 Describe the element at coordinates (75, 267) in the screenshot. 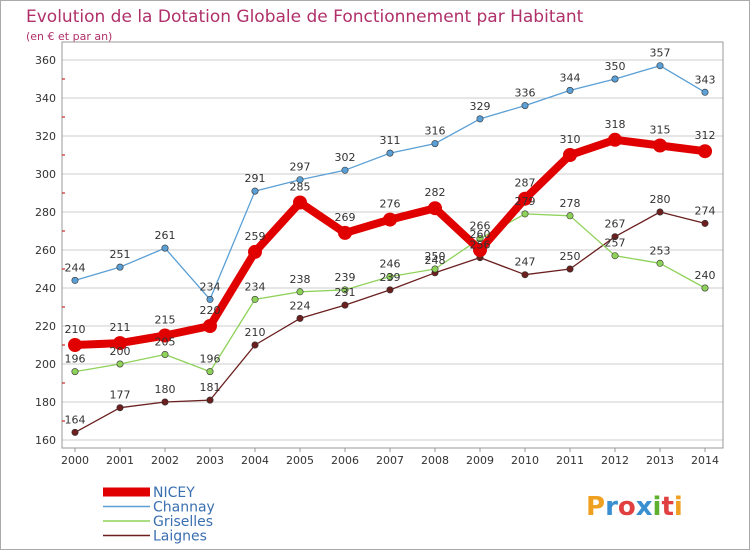

I see `data-label-channay: 244` at that location.